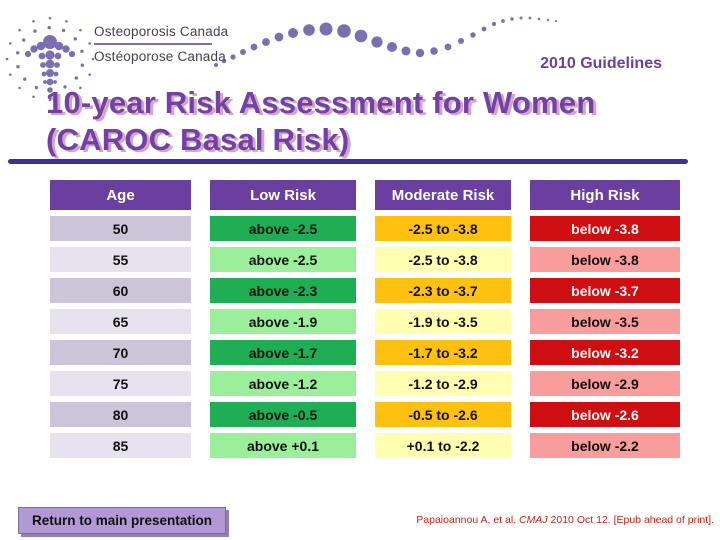 This screenshot has height=540, width=720. Describe the element at coordinates (120, 352) in the screenshot. I see `table-cell-age: 70` at that location.